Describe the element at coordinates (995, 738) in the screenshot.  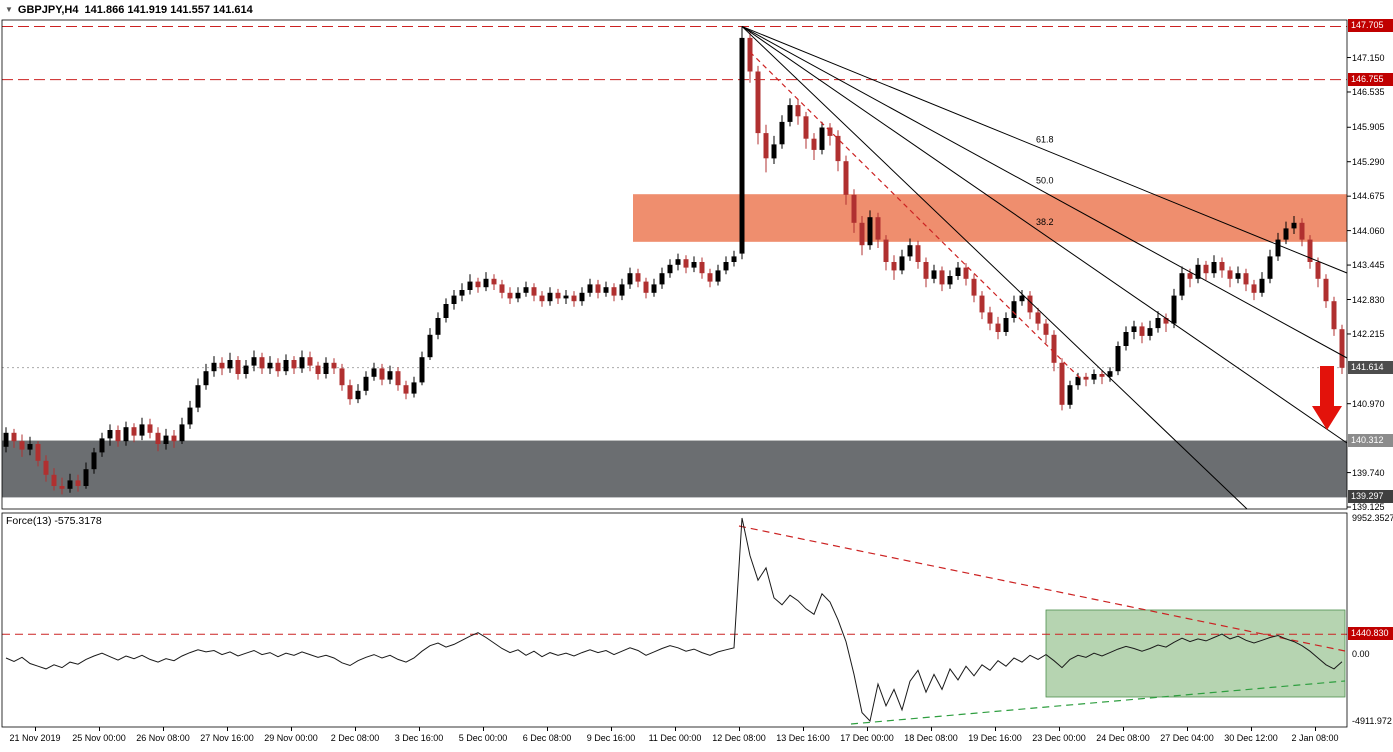
I see `time-axis-label: 19 Dec 16:00` at that location.